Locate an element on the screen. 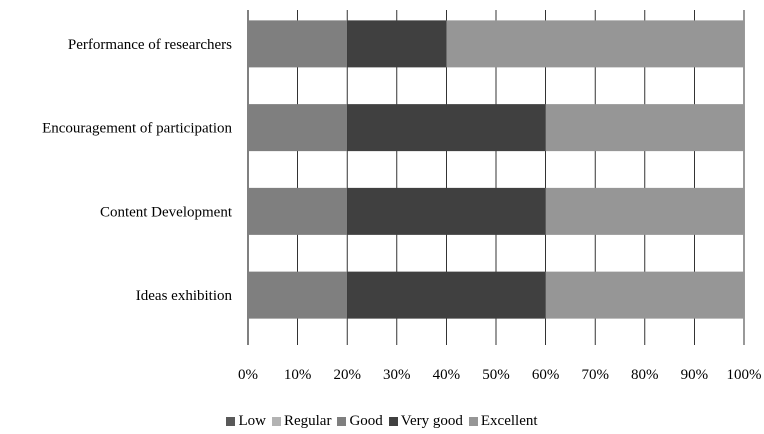 This screenshot has width=764, height=434. x-tick-label: 50% is located at coordinates (496, 375).